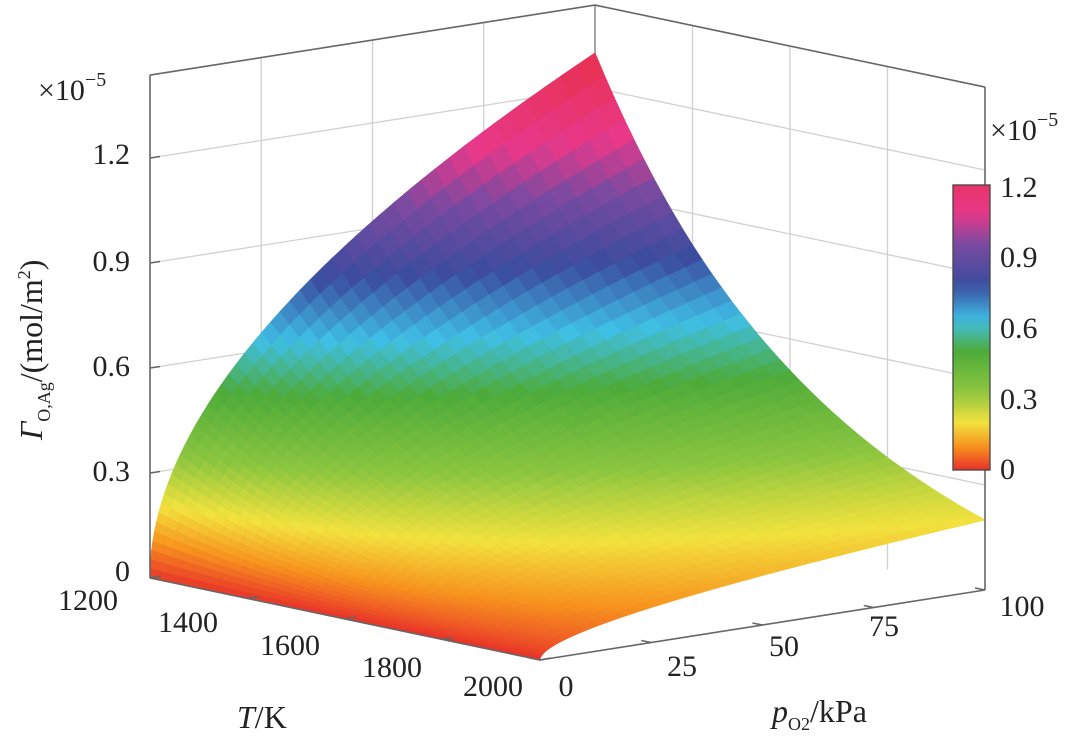 Image resolution: width=1080 pixels, height=749 pixels. I want to click on colorbar-tick: 1.2, so click(1019, 187).